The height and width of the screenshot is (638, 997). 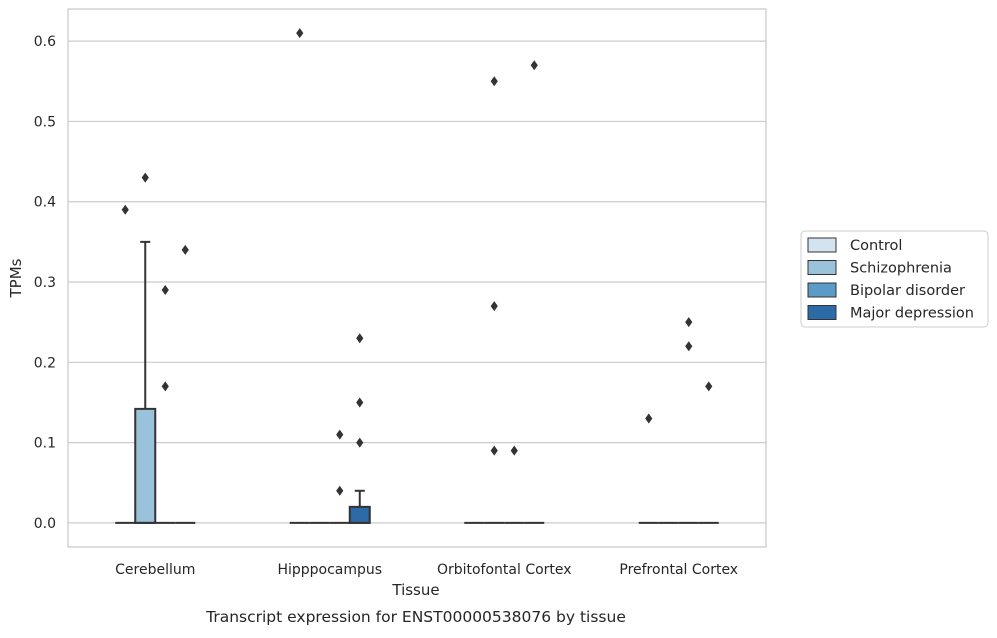 What do you see at coordinates (45, 363) in the screenshot?
I see `y-tick-label: 0.2` at bounding box center [45, 363].